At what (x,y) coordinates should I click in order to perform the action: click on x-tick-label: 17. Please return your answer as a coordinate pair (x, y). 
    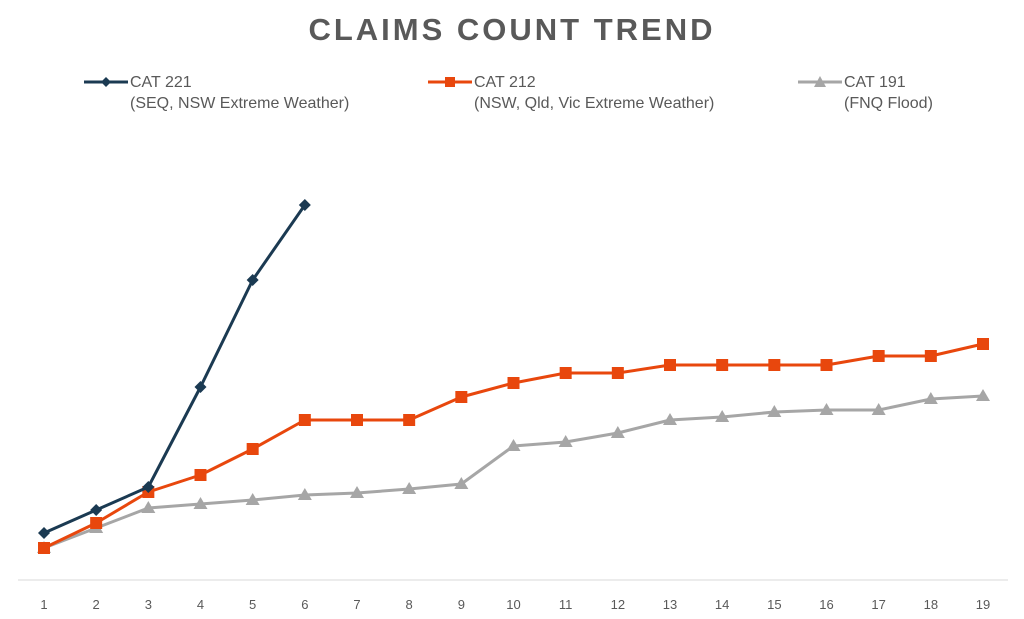
    Looking at the image, I should click on (878, 604).